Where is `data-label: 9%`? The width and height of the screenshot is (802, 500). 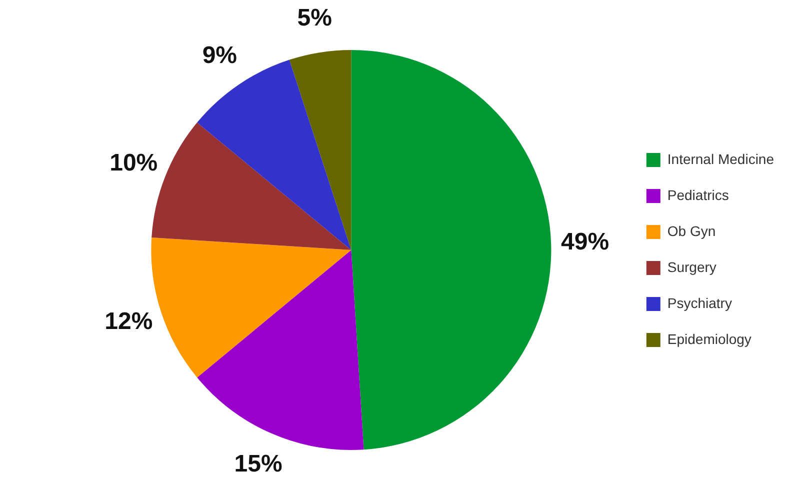 data-label: 9% is located at coordinates (220, 56).